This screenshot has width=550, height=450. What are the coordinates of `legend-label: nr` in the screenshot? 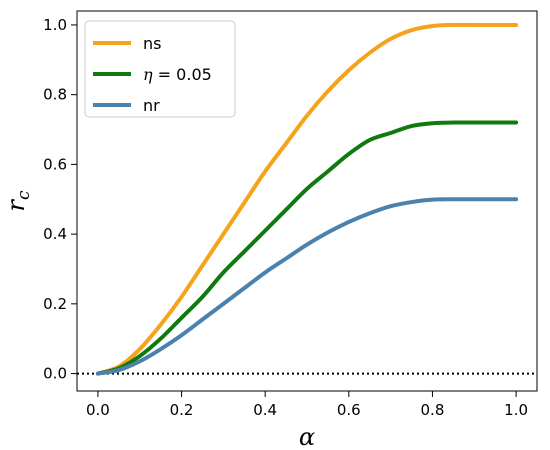 It's located at (151, 105).